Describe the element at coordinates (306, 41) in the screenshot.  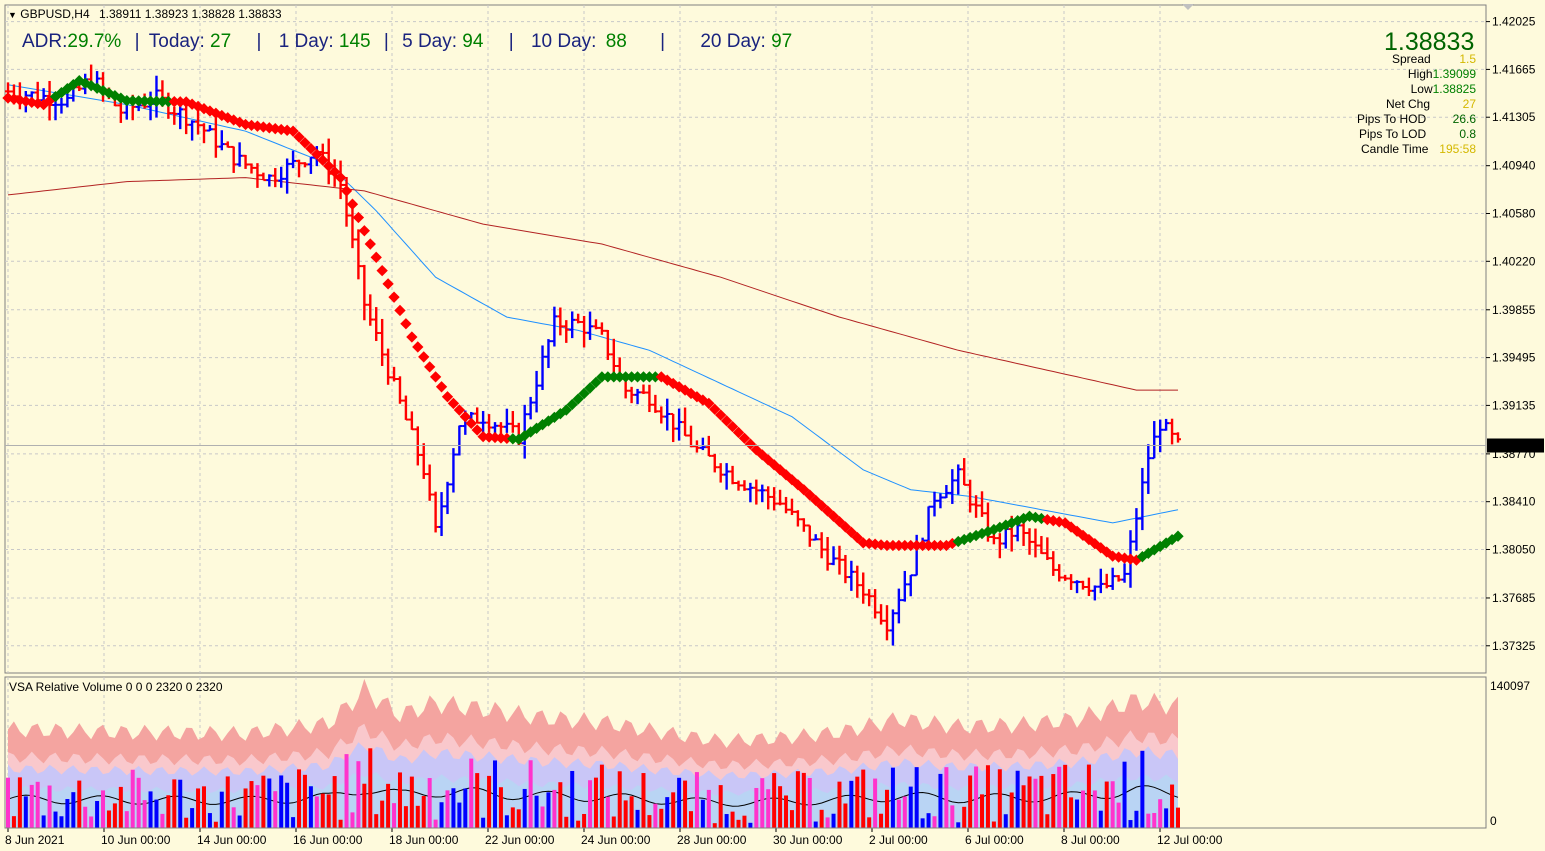
I see `day1-label: 1 Day:` at that location.